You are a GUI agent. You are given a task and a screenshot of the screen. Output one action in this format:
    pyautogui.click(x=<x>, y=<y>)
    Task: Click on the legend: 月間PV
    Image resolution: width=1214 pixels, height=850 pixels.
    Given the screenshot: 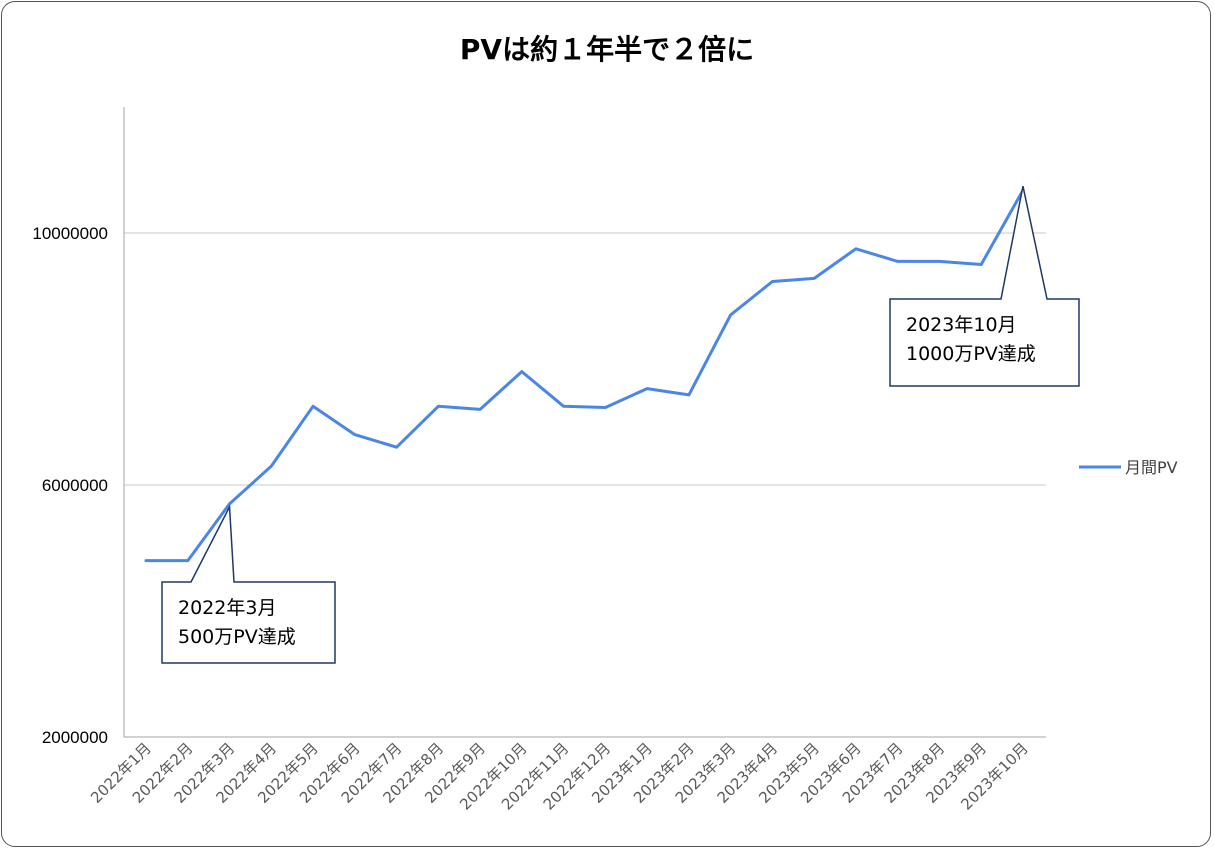 What is the action you would take?
    pyautogui.click(x=1128, y=467)
    